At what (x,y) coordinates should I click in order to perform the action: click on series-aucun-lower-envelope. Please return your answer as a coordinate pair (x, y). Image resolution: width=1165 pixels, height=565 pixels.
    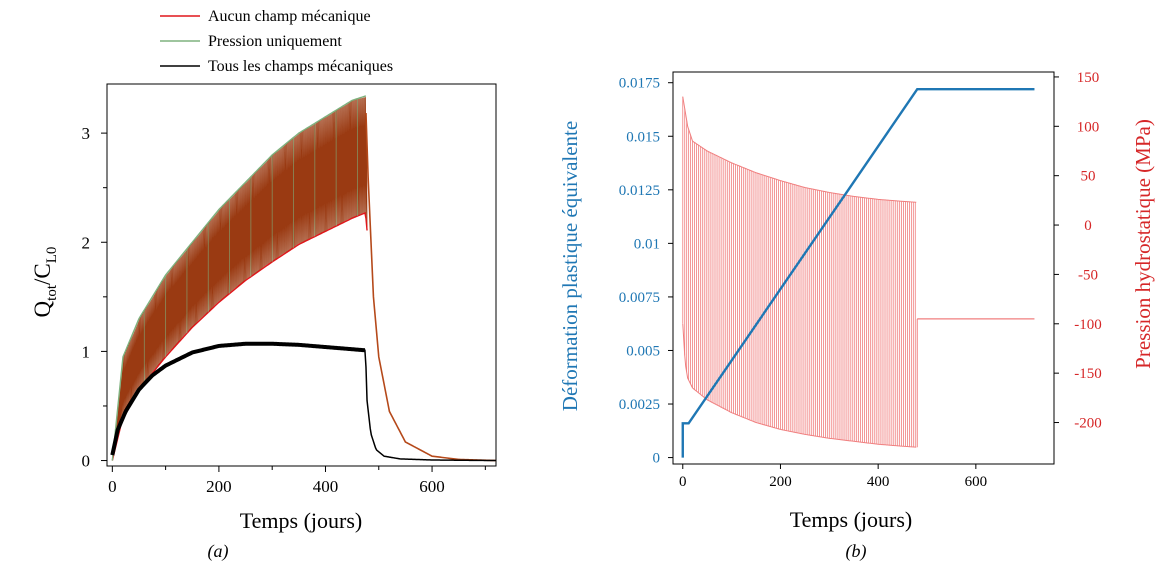
    Looking at the image, I should click on (239, 336).